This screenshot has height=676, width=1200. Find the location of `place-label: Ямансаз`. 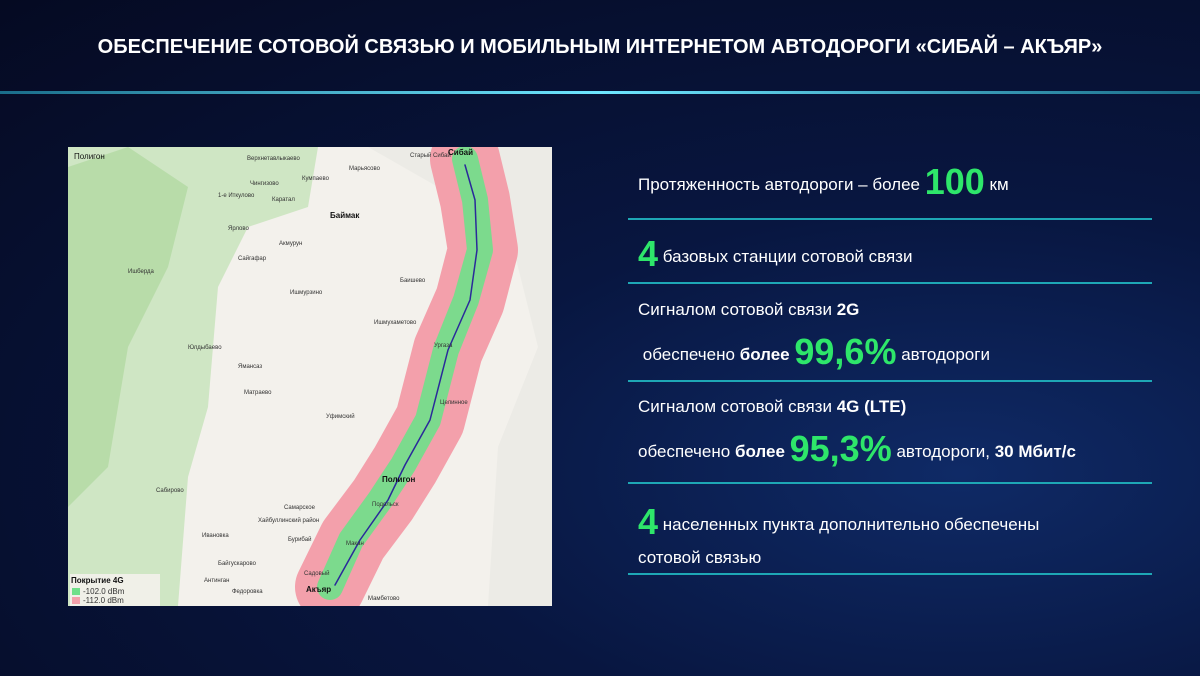

place-label: Ямансаз is located at coordinates (250, 367).